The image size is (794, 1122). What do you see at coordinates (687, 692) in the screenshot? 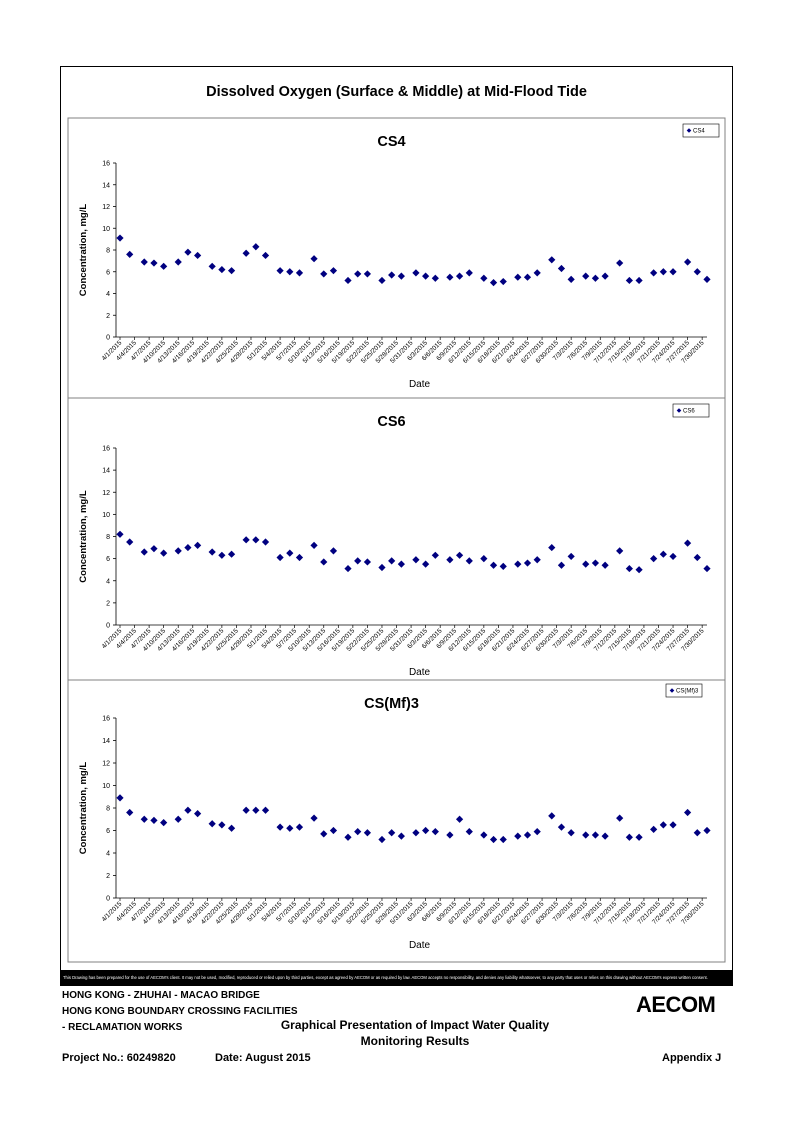
I see `legend-label: CS(Mf)3` at bounding box center [687, 692].